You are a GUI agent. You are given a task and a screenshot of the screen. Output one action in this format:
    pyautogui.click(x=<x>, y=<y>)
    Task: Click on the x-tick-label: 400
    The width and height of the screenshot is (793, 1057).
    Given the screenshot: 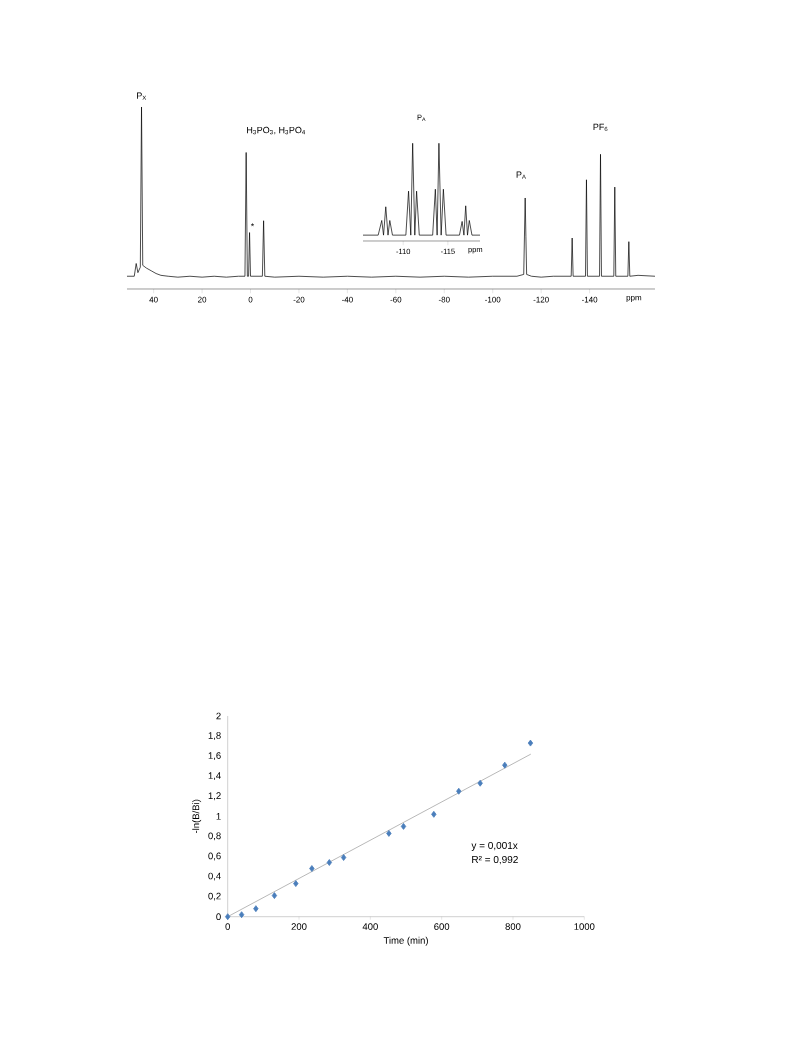 What is the action you would take?
    pyautogui.click(x=370, y=926)
    